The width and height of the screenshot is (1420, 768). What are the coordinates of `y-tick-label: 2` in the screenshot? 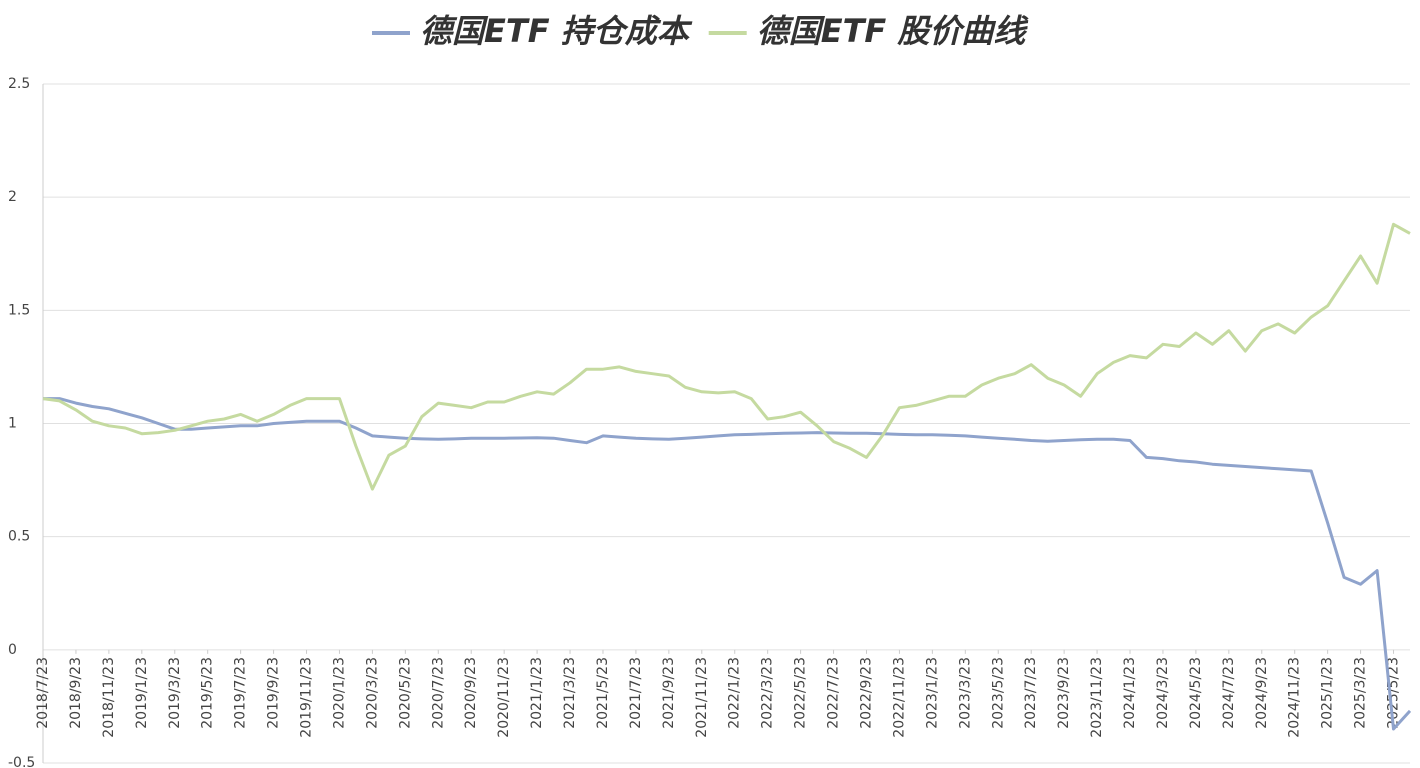 It's located at (12, 197).